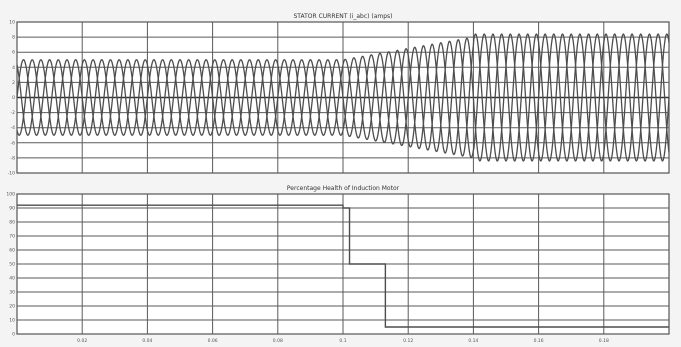 The image size is (681, 347). What do you see at coordinates (12, 223) in the screenshot?
I see `y-tick-label-8: 80` at bounding box center [12, 223].